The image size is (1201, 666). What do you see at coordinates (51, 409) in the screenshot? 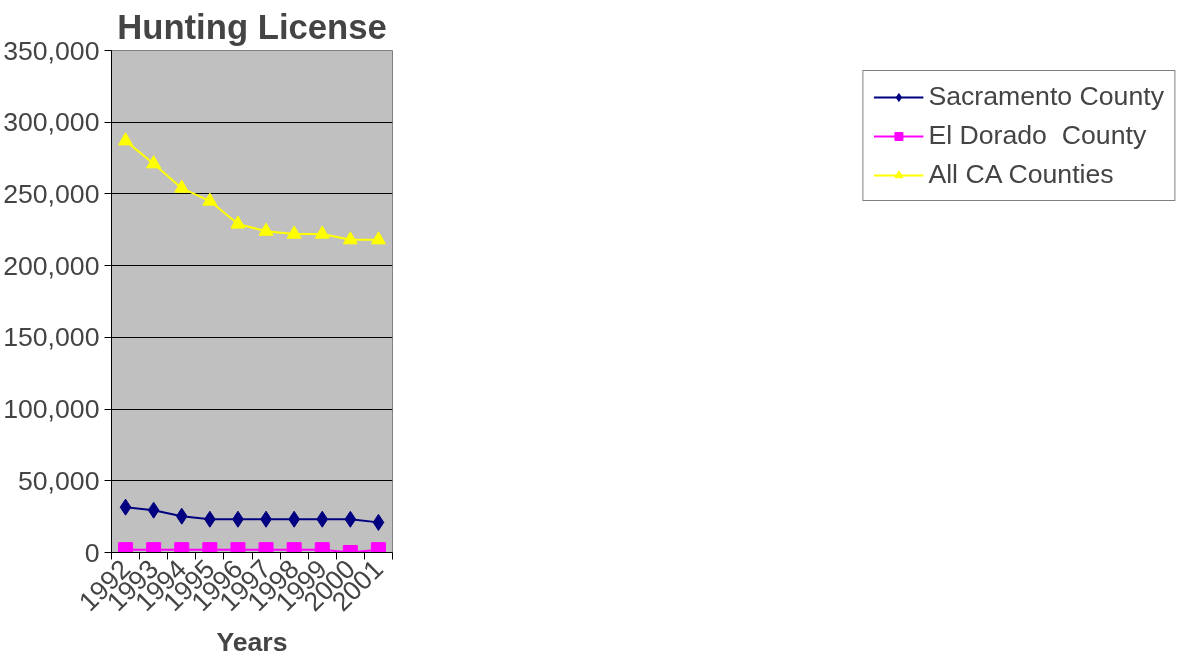
I see `y-tick-label: 100,000` at bounding box center [51, 409].